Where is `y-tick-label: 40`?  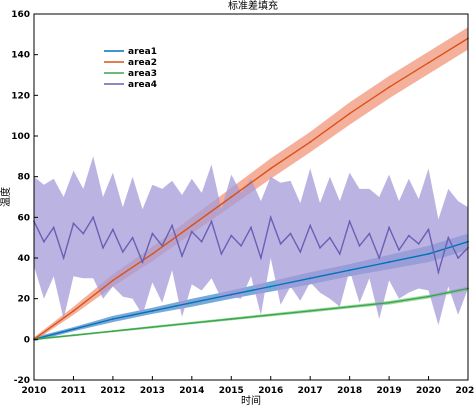
y-tick-label: 40 is located at coordinates (23, 259).